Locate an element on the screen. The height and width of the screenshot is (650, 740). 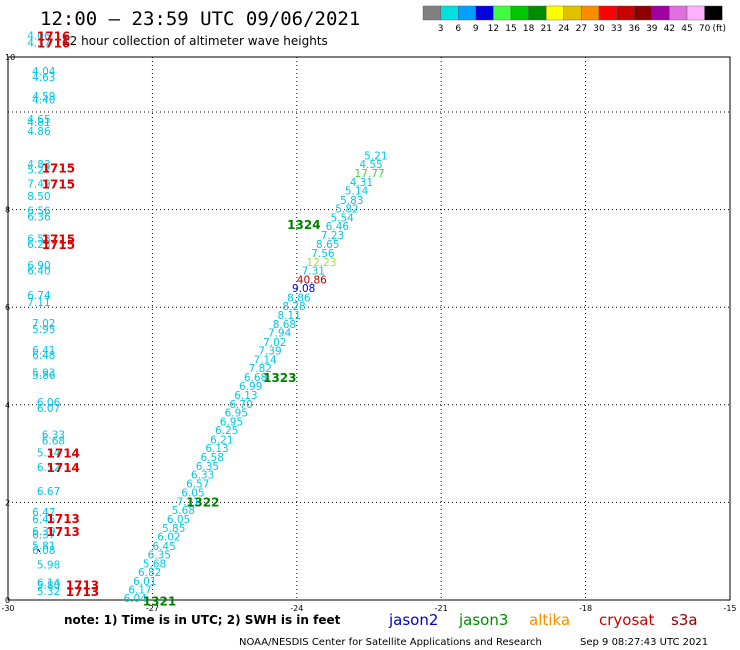
wave-height-point: 6.56 is located at coordinates (39, 212).